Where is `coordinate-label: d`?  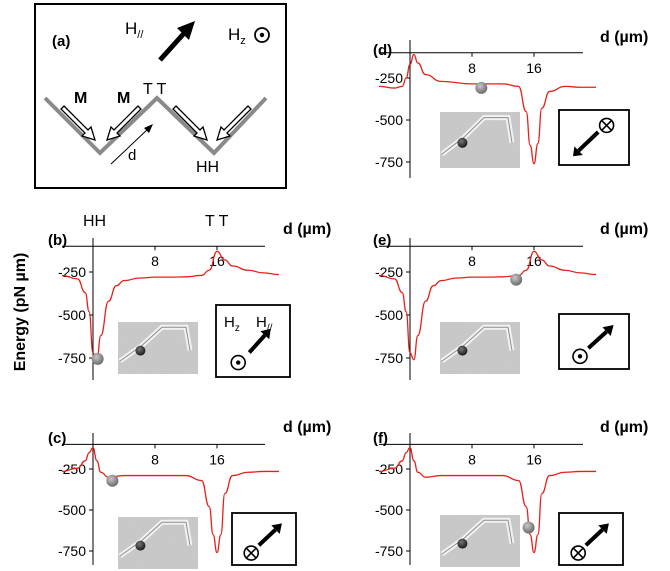 coordinate-label: d is located at coordinates (132, 155).